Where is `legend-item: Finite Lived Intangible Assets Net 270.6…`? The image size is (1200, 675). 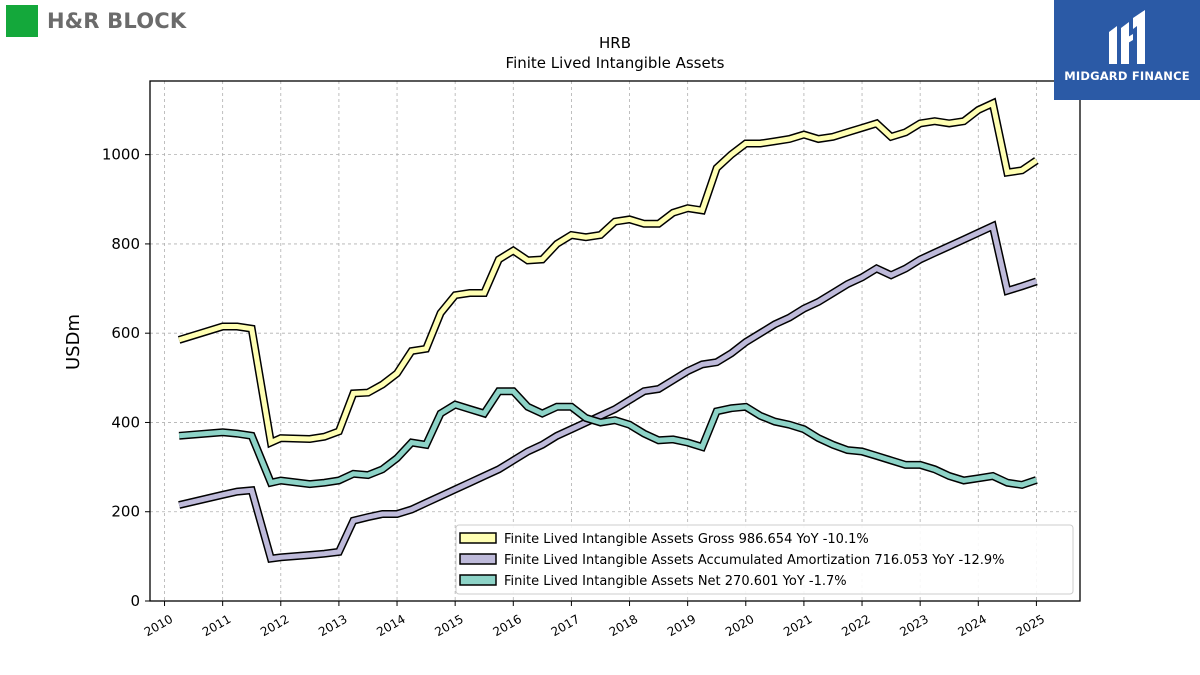 legend-item: Finite Lived Intangible Assets Net 270.6… is located at coordinates (653, 581).